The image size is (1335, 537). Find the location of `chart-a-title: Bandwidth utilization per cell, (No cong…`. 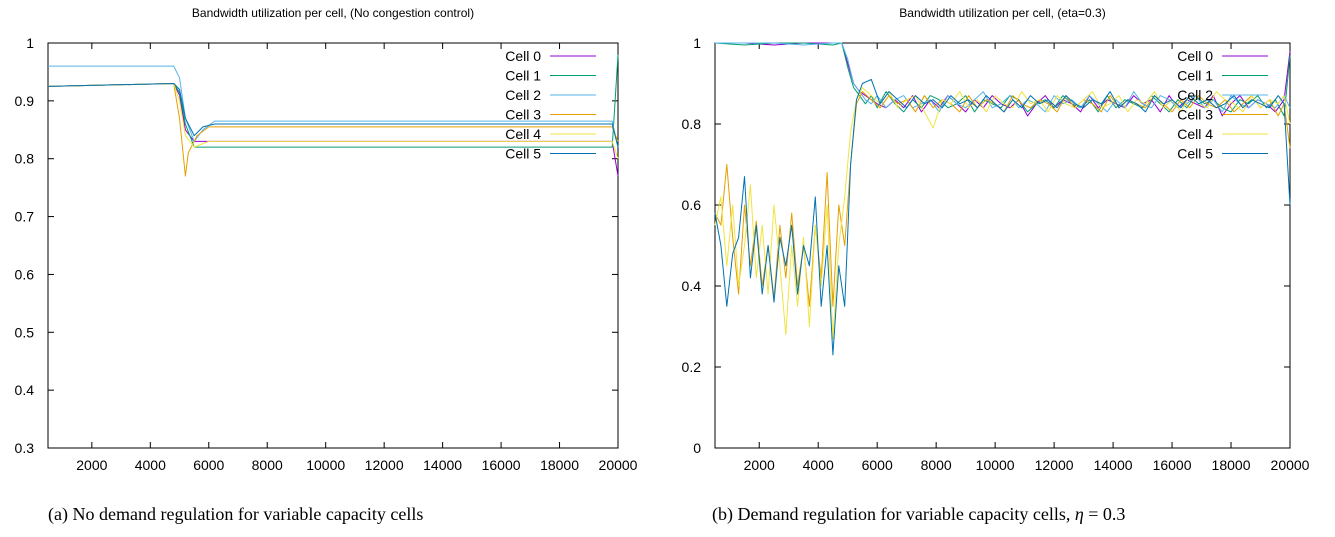

chart-a-title: Bandwidth utilization per cell, (No cong… is located at coordinates (333, 13).